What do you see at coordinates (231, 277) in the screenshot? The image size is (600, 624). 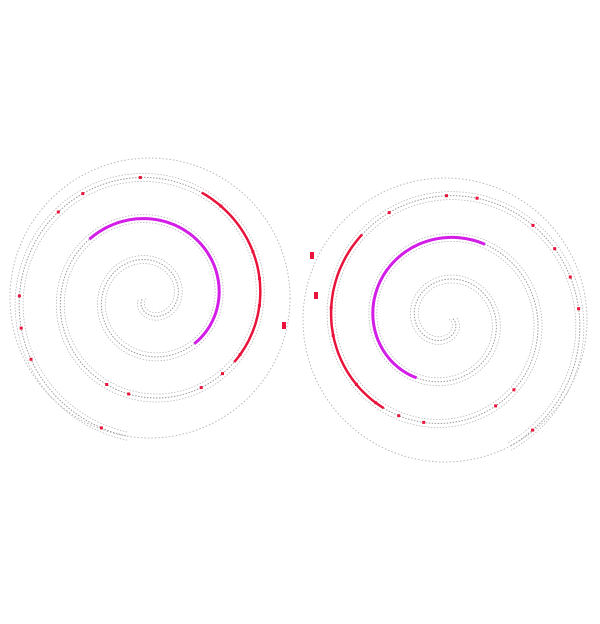 I see `left-spiral-red-arc` at bounding box center [231, 277].